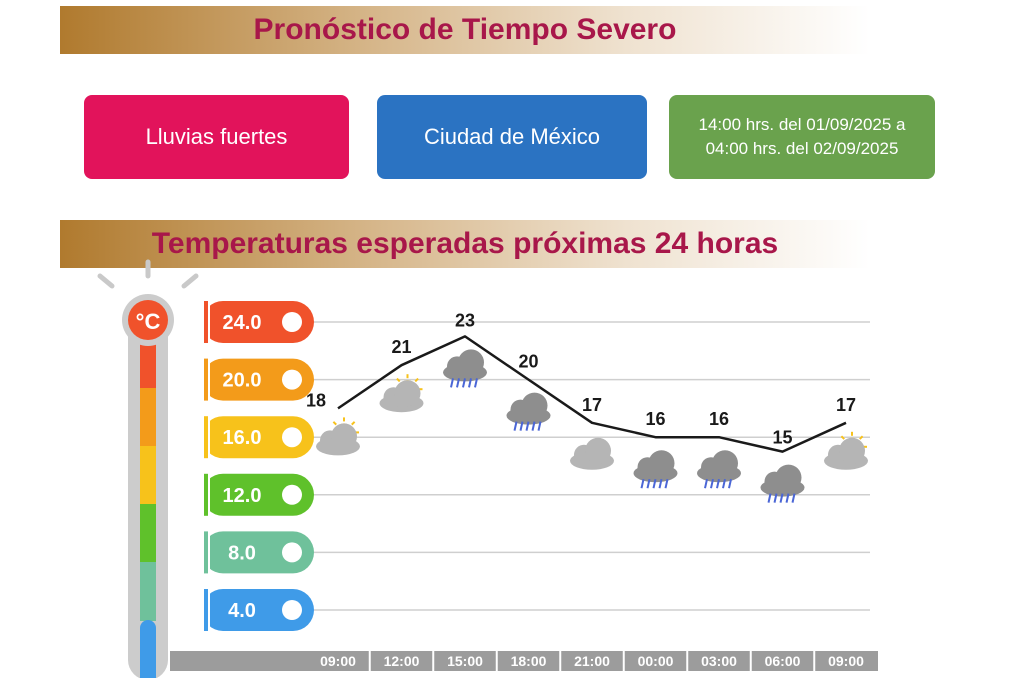  I want to click on y-tick-pill: 8.0, so click(258, 552).